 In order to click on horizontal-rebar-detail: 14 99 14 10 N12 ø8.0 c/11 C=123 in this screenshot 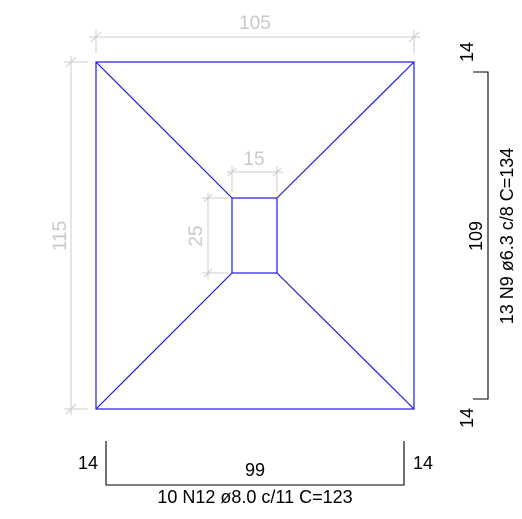, I will do `click(255, 474)`.